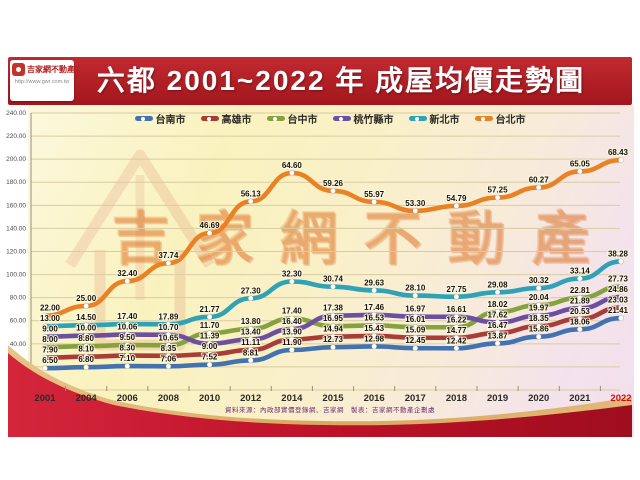 The height and width of the screenshot is (480, 640). I want to click on brand-url: http://www.gwr.com.tw, so click(42, 82).